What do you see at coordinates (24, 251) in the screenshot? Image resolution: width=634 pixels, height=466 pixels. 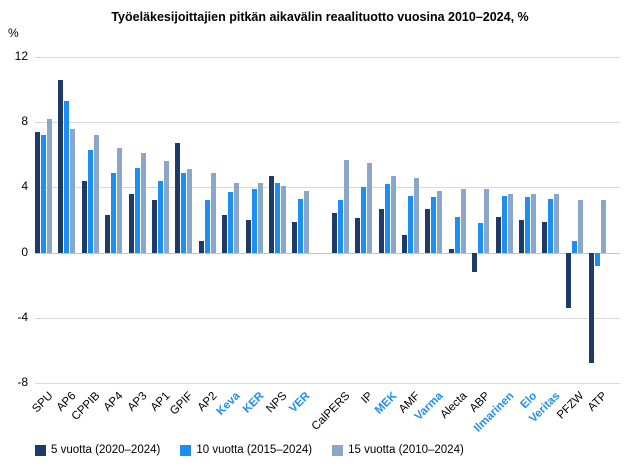 I see `y-tick-label: 0` at bounding box center [24, 251].